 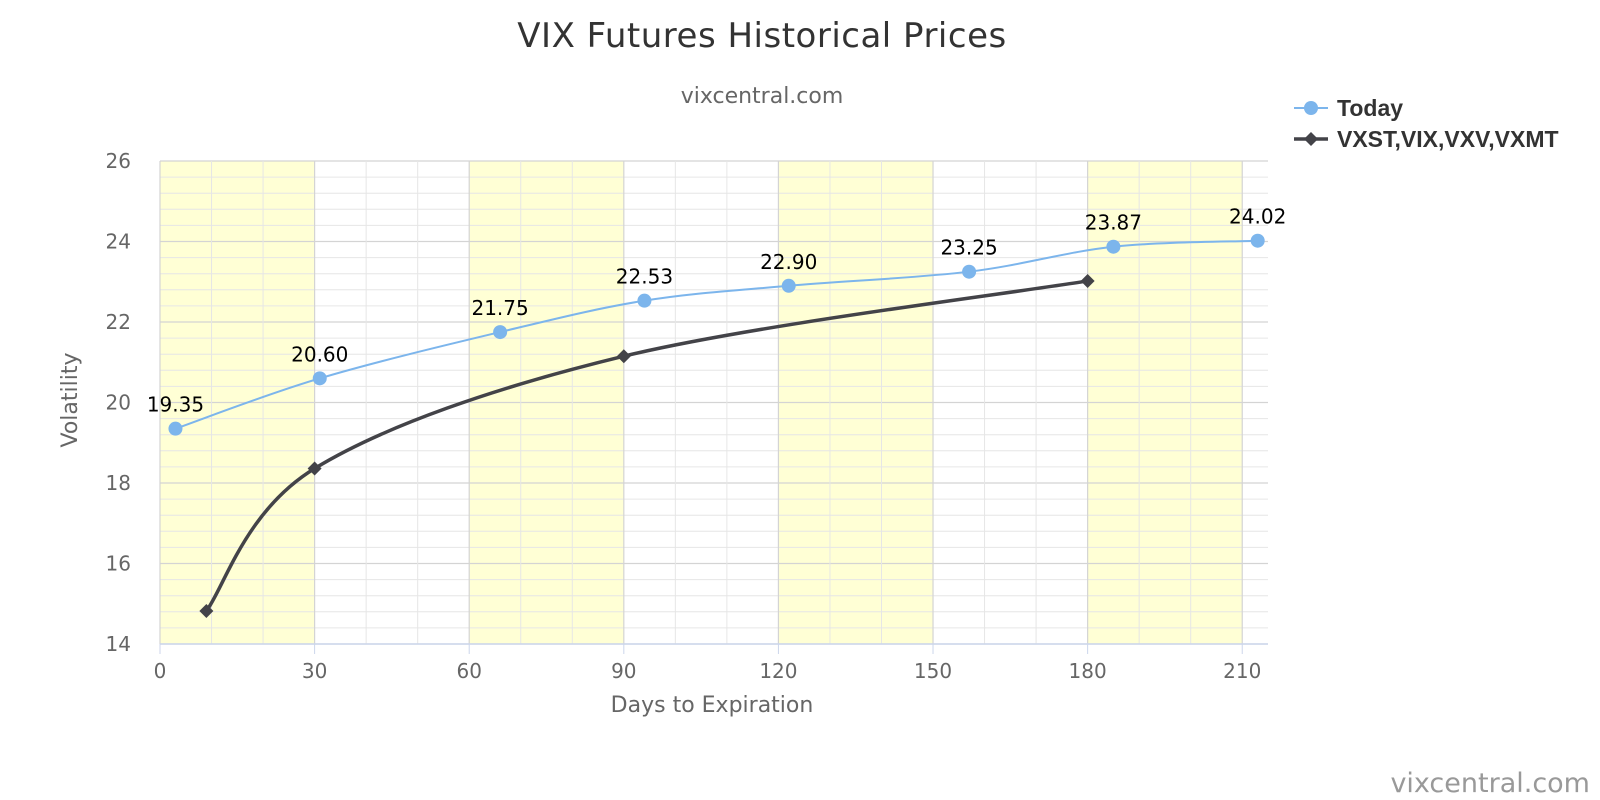 I want to click on legend-label: VXST,VIX,VXV,VXMT, so click(x=1448, y=139).